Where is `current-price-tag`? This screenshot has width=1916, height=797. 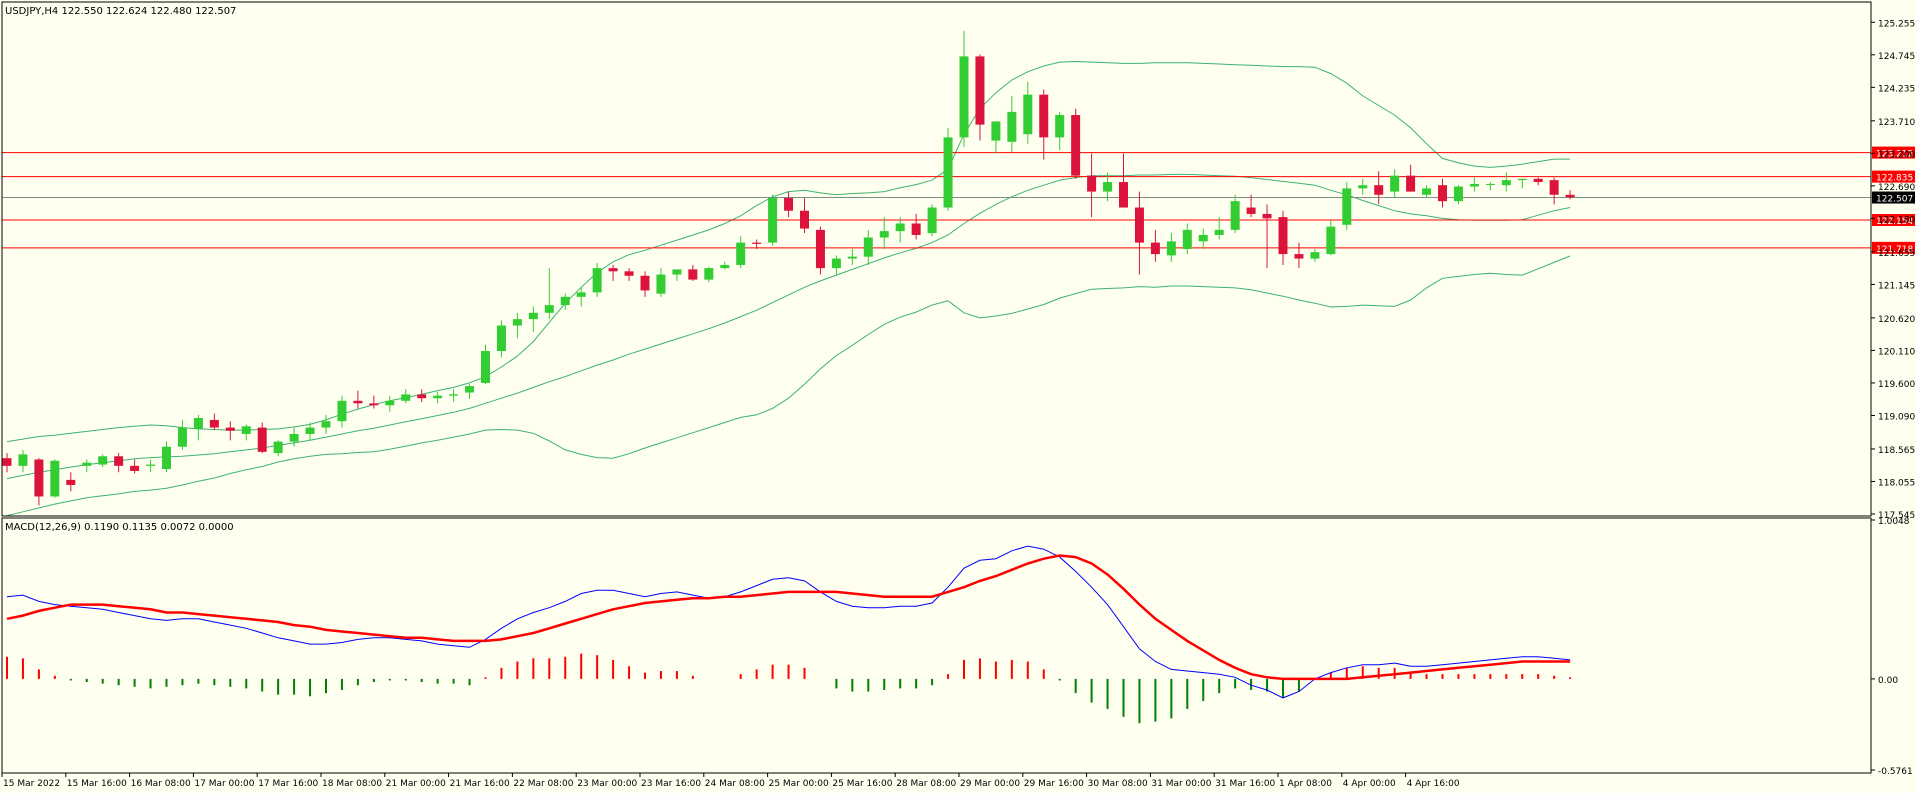 current-price-tag is located at coordinates (1893, 197).